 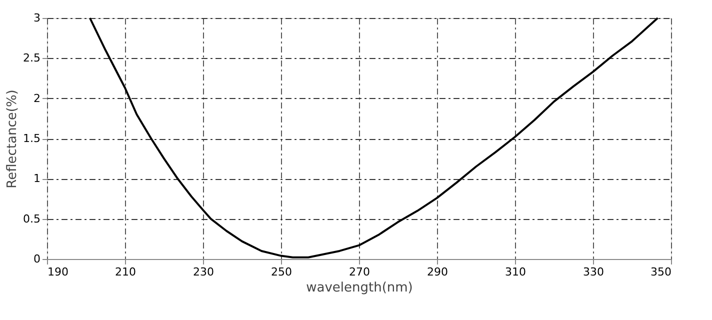 I want to click on y-tick-label: 2, so click(x=37, y=98).